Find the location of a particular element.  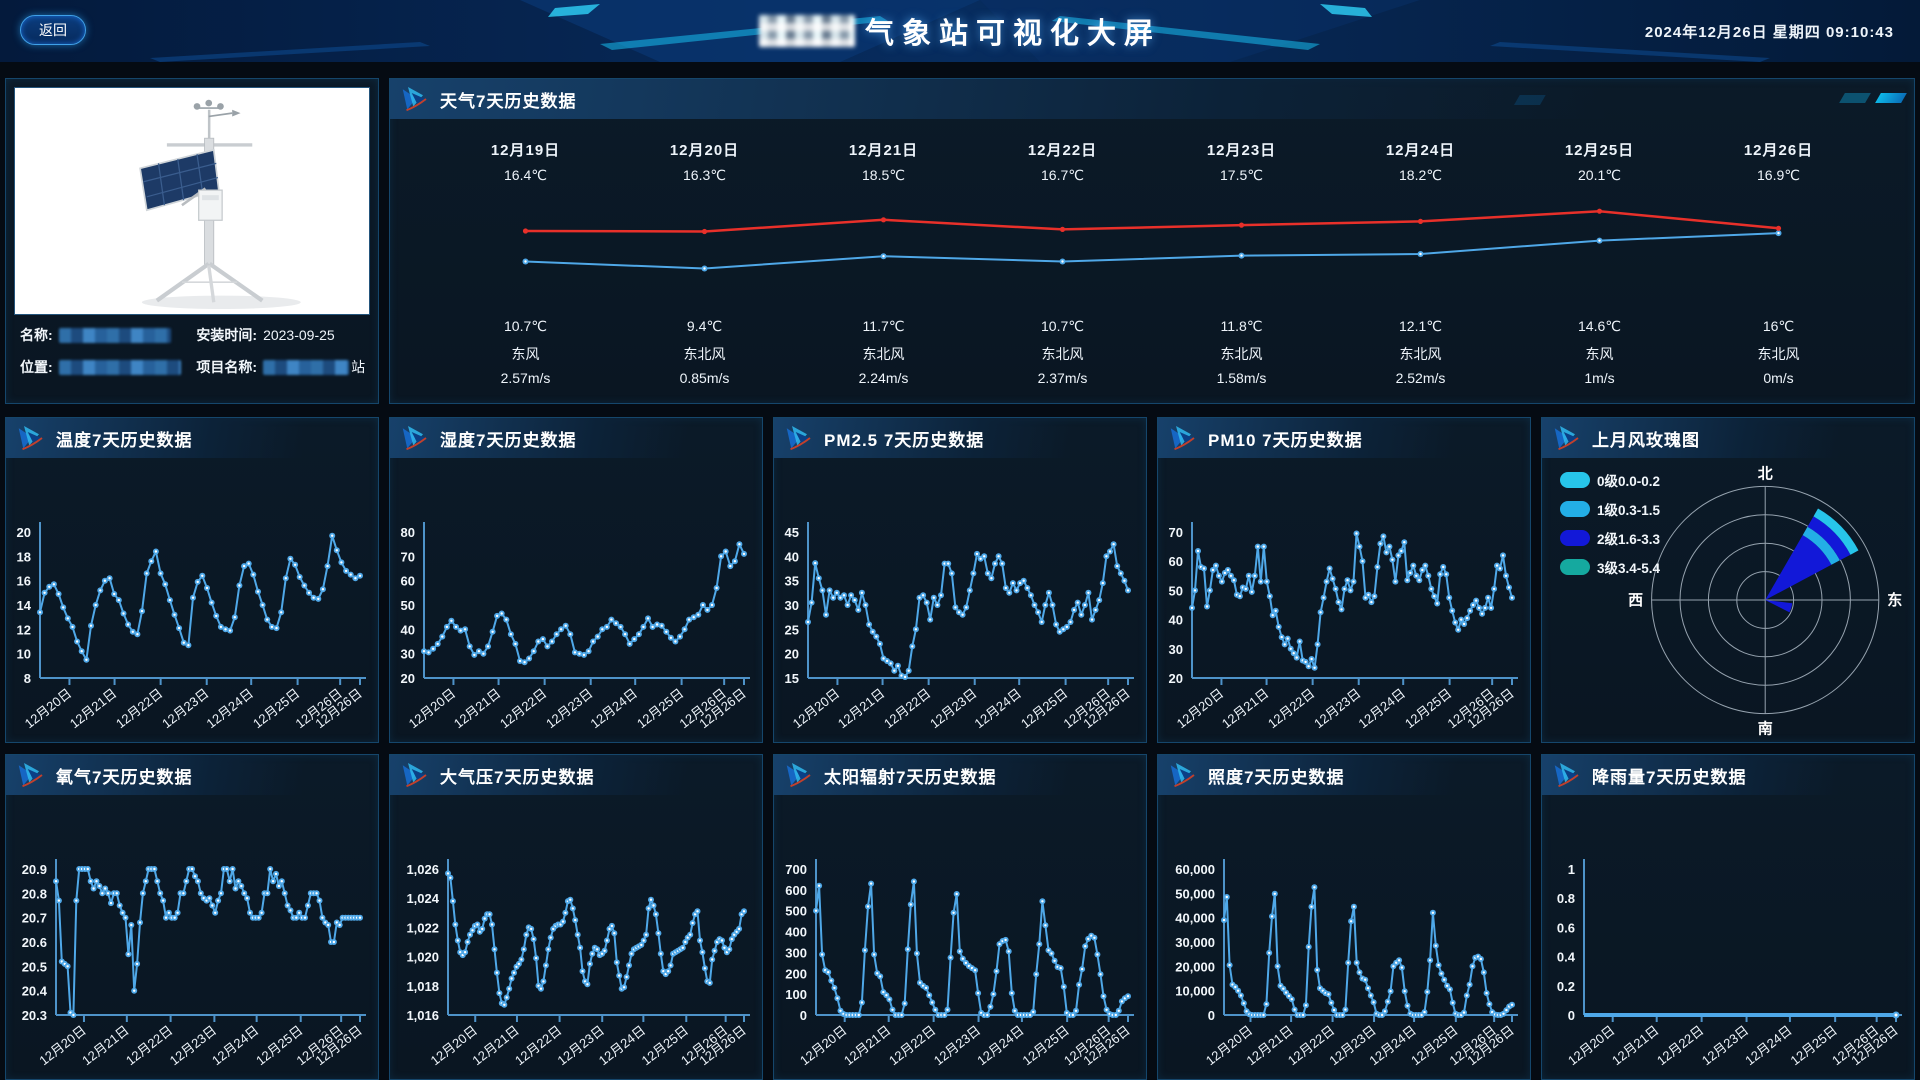

svg-text: 12月25日 is located at coordinates (1044, 709).